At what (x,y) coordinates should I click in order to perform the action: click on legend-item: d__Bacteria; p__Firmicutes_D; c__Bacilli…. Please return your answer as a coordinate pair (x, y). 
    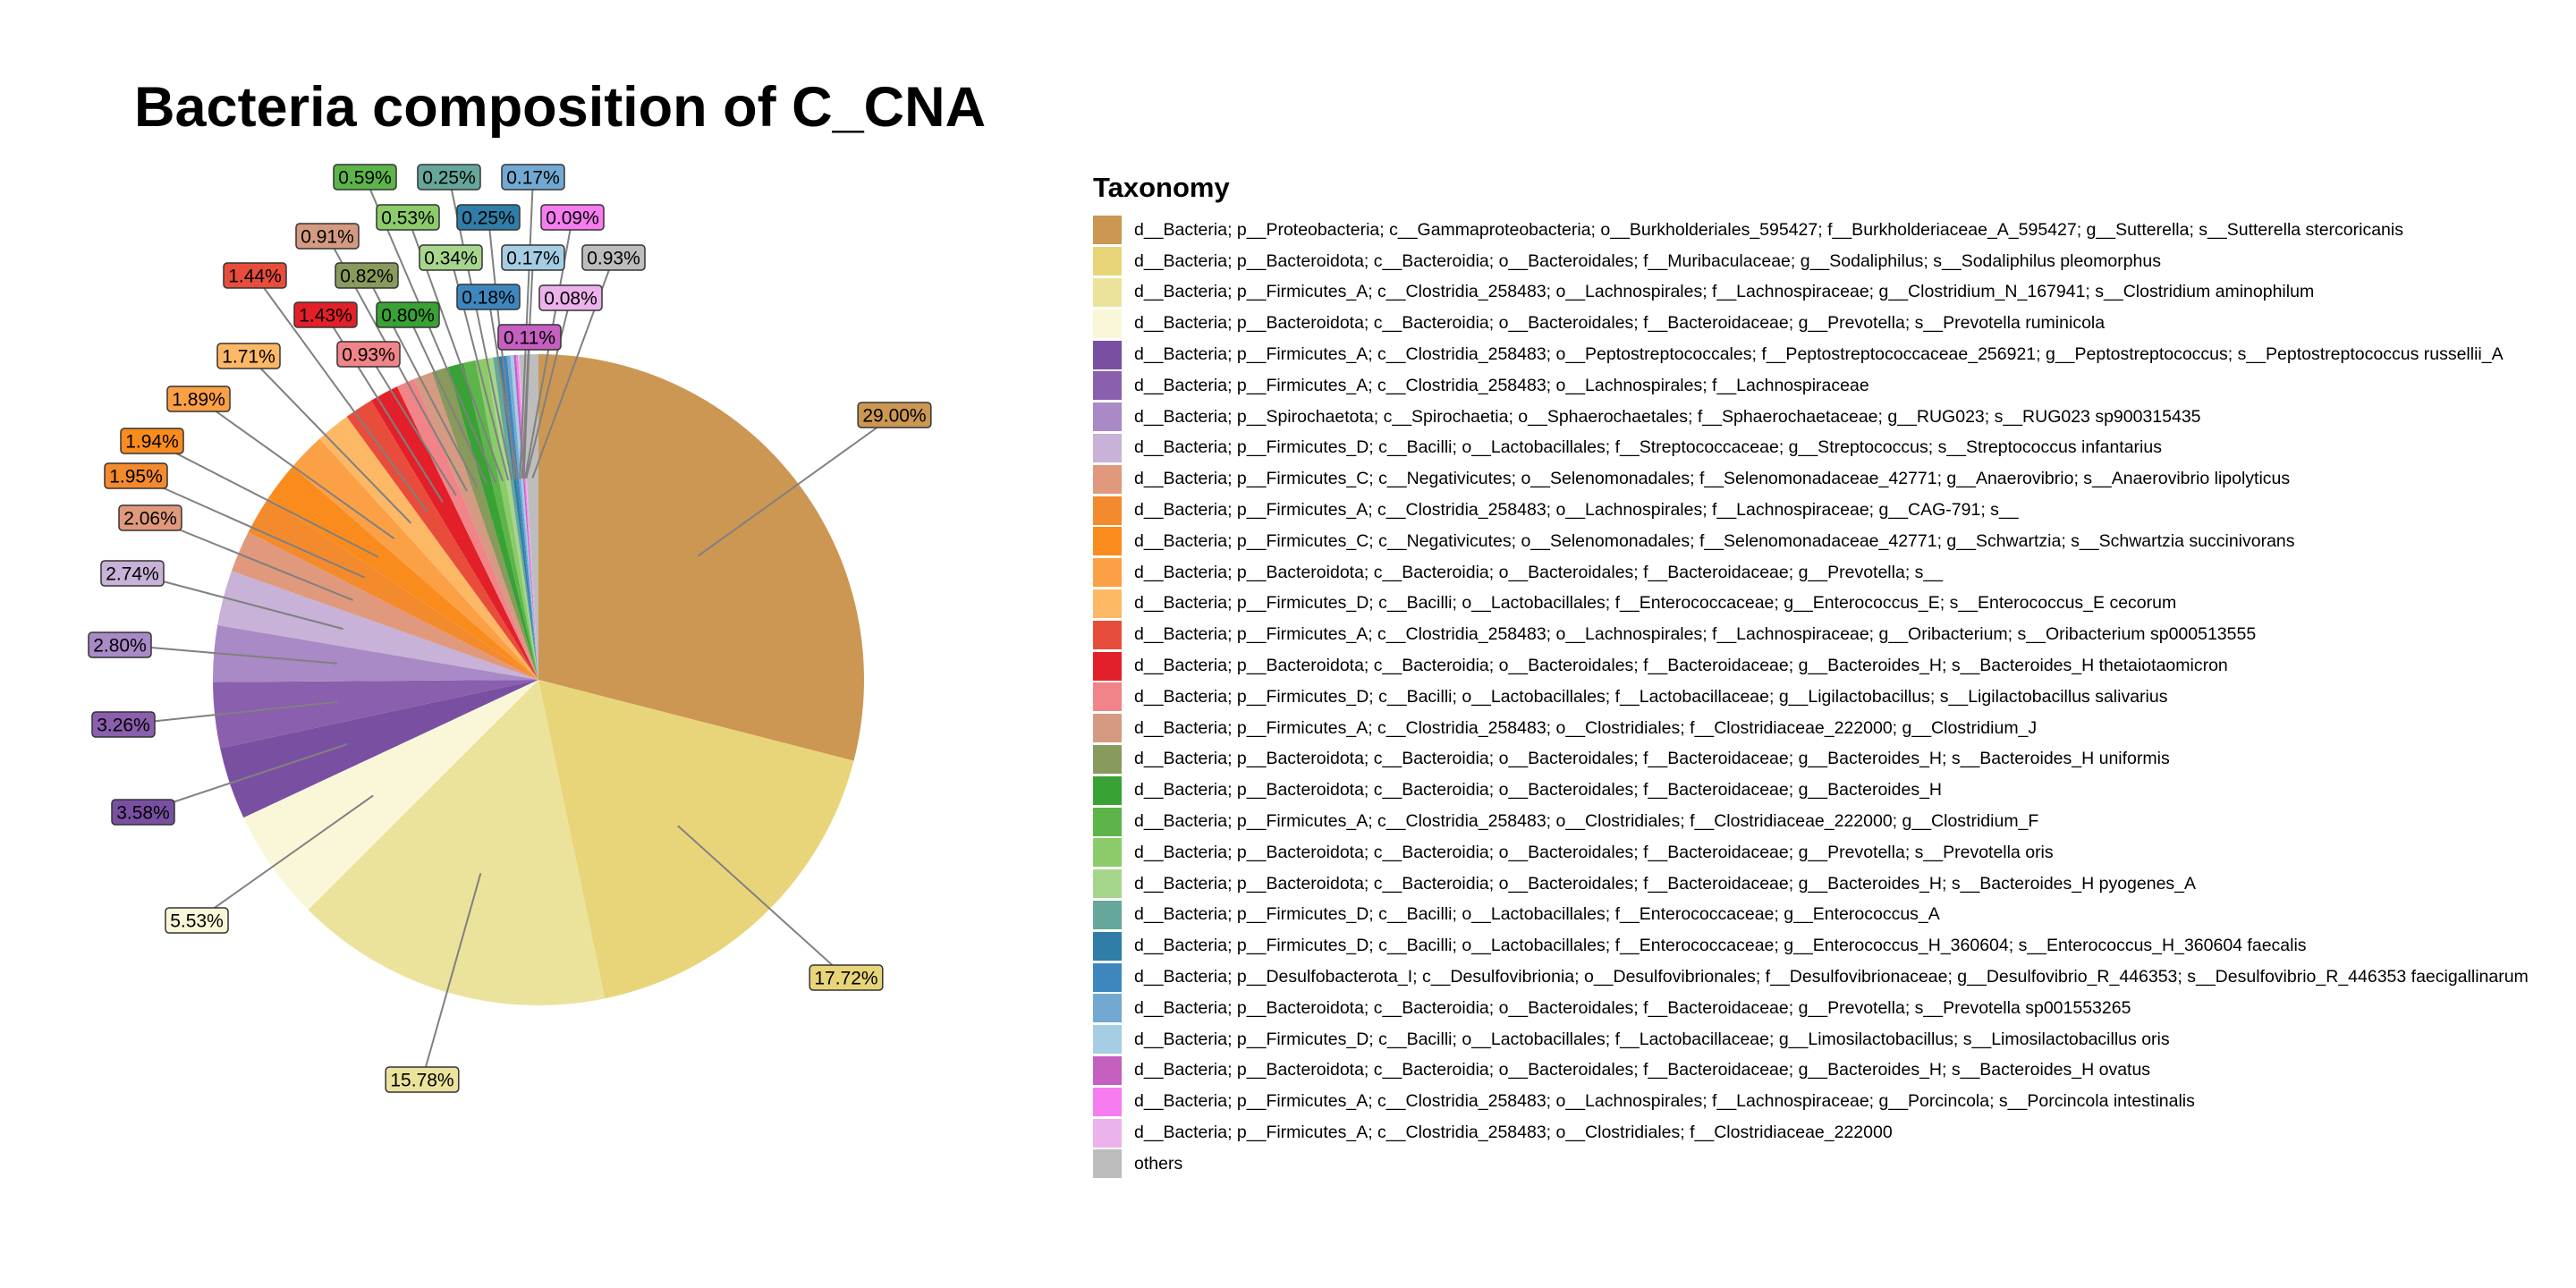
    Looking at the image, I should click on (1811, 915).